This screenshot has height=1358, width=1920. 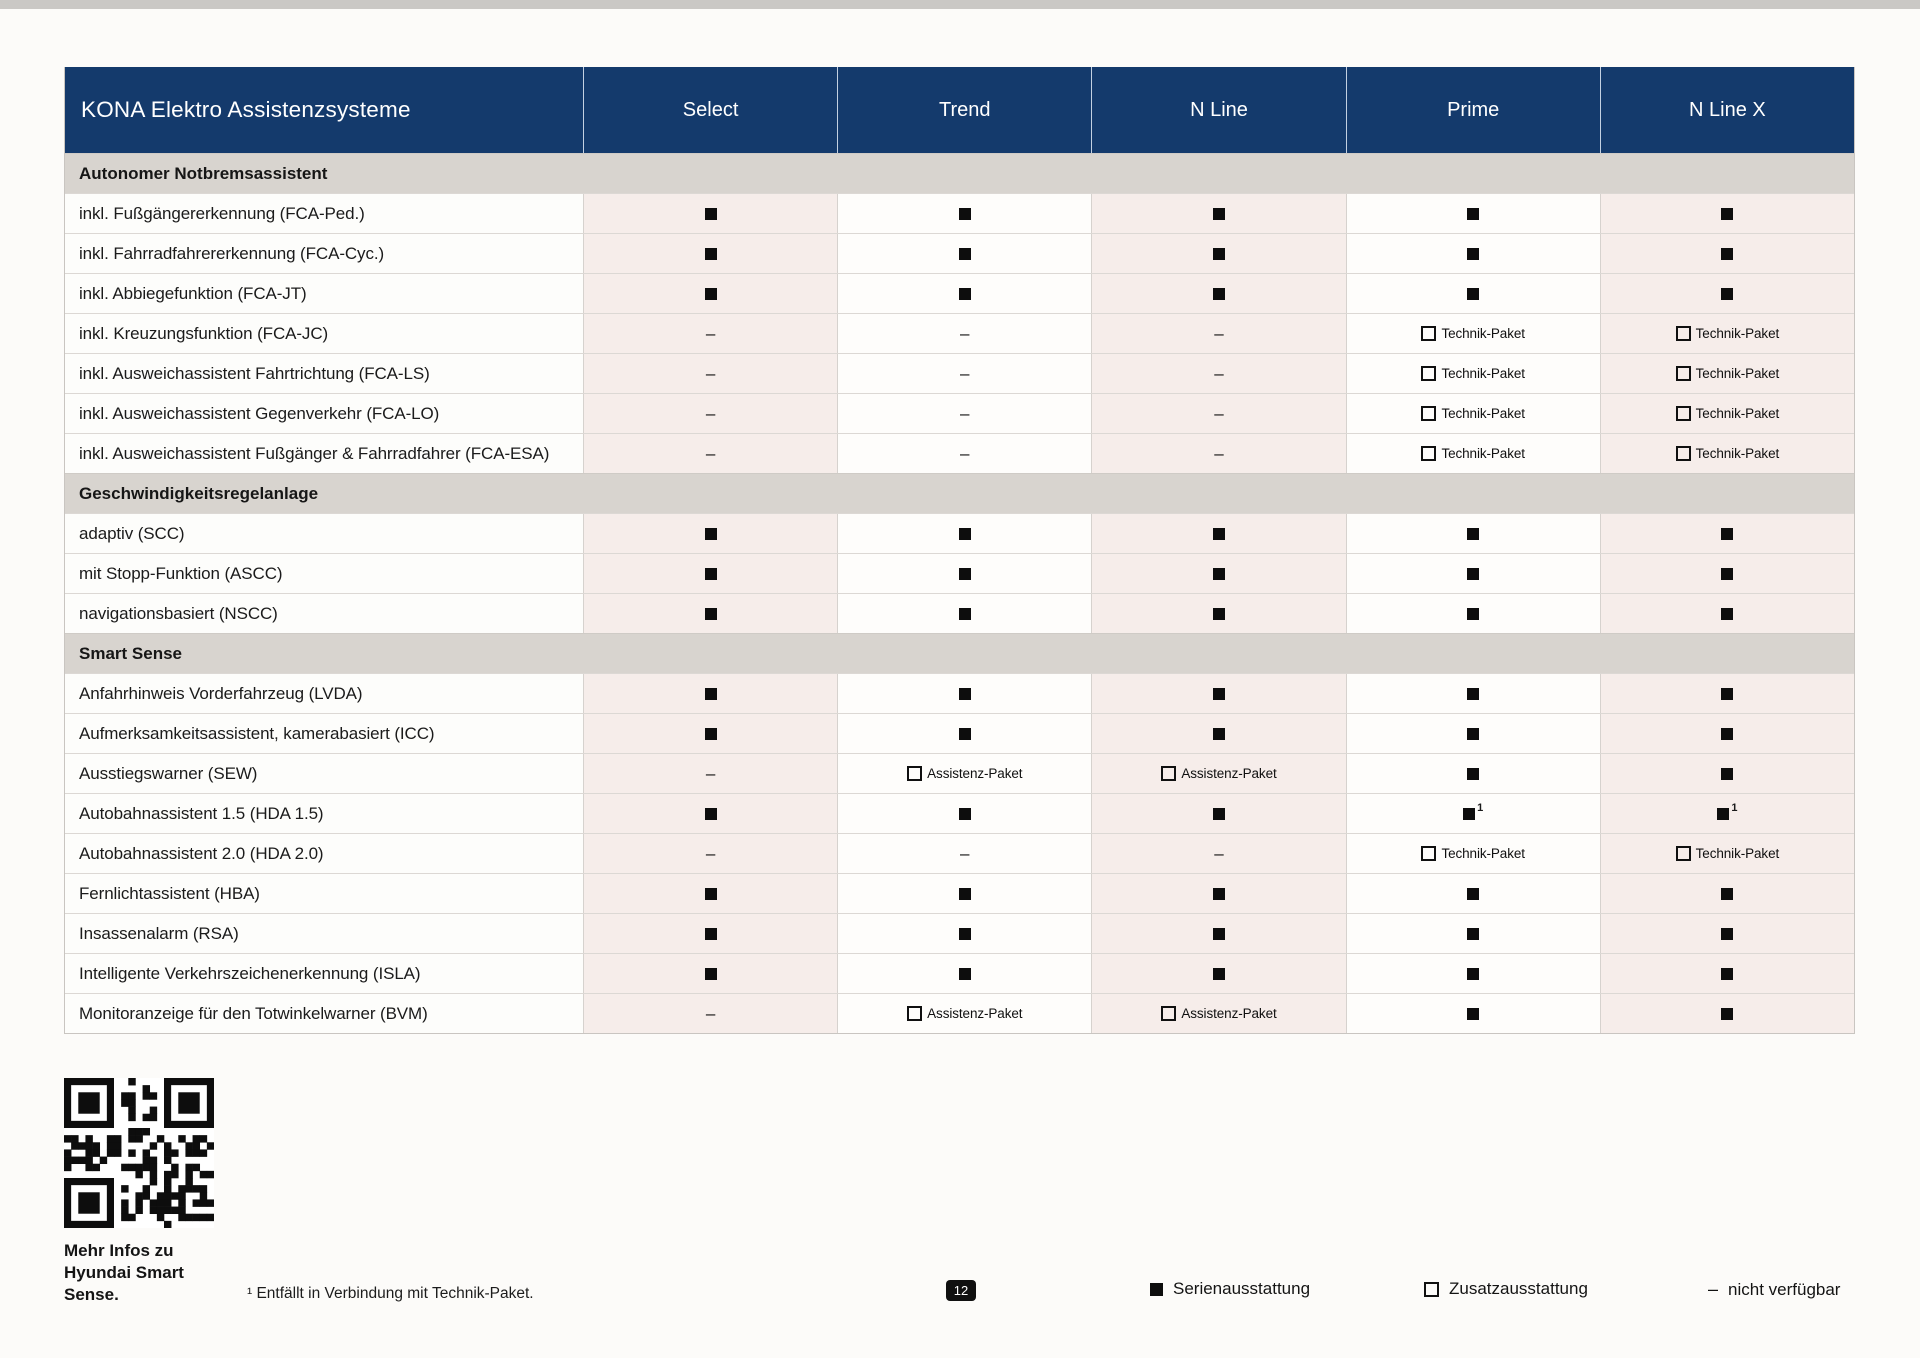 What do you see at coordinates (961, 1290) in the screenshot?
I see `page-number-badge: 12` at bounding box center [961, 1290].